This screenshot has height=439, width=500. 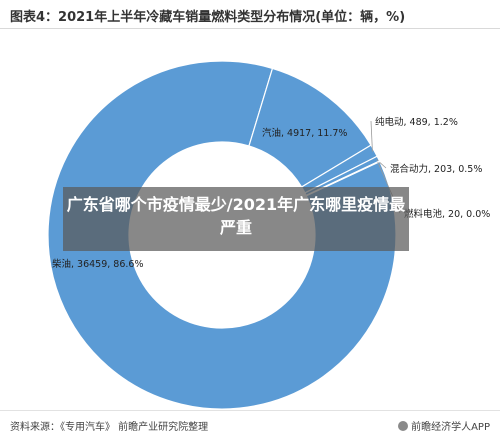 What do you see at coordinates (447, 214) in the screenshot?
I see `data-label-fuel-cell: 燃料电池, 20, 0.0%` at bounding box center [447, 214].